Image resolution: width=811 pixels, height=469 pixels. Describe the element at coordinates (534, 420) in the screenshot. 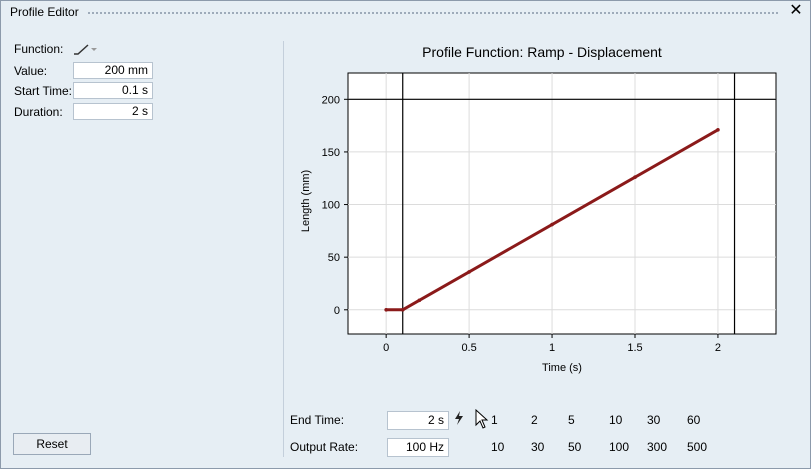

I see `end-time-preset: 2` at that location.